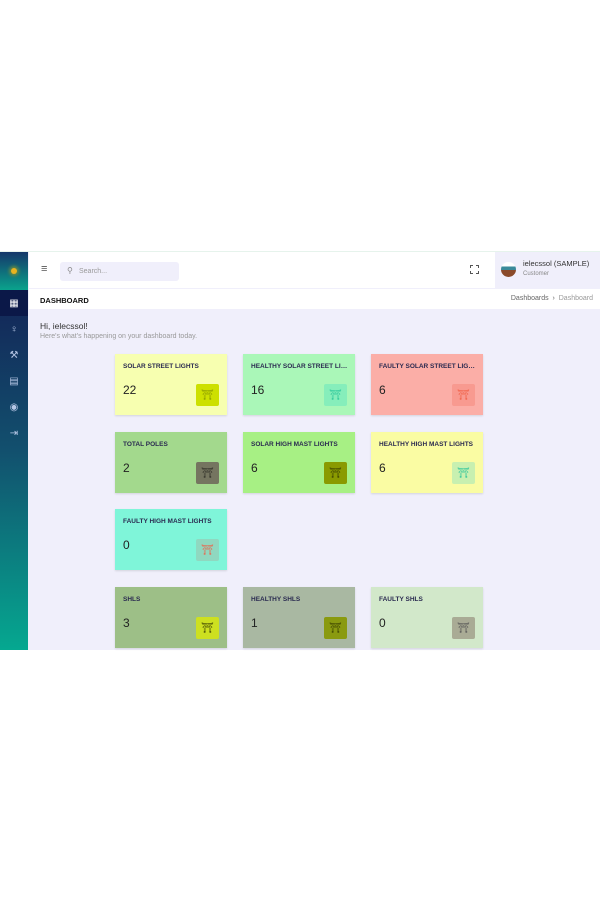 Image resolution: width=600 pixels, height=900 pixels. I want to click on wrench-icon: ⚒, so click(14, 355).